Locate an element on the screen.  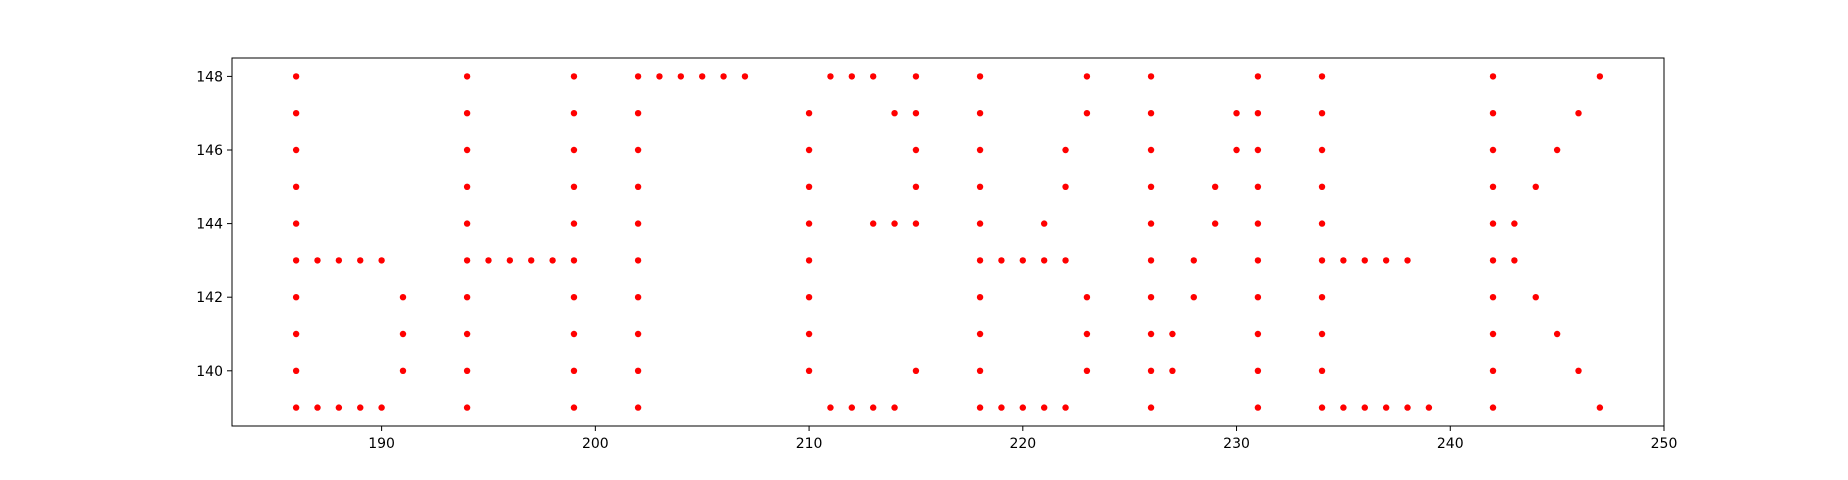
x-axis: 190 200 210 220 230 240 250 is located at coordinates (1022, 439).